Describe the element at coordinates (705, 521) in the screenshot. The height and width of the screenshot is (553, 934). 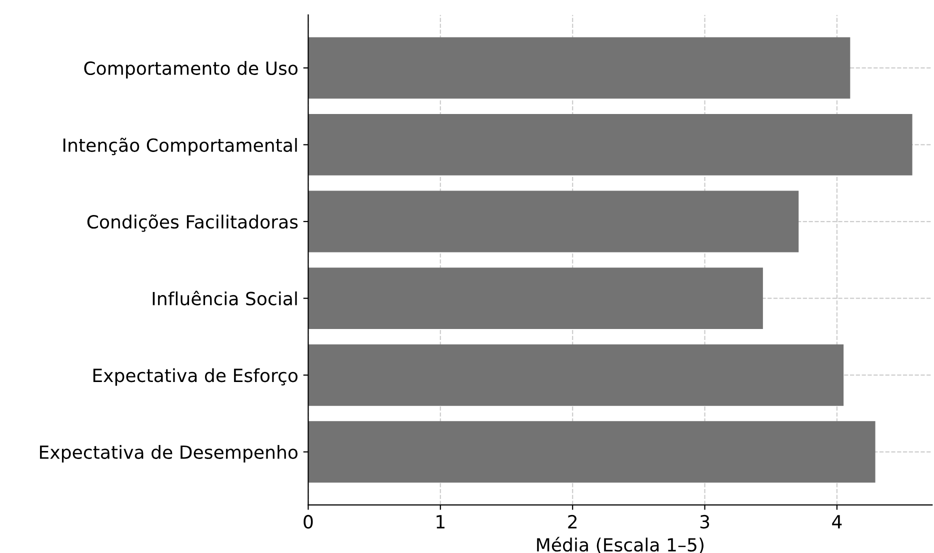
I see `x-tick-label: 3` at that location.